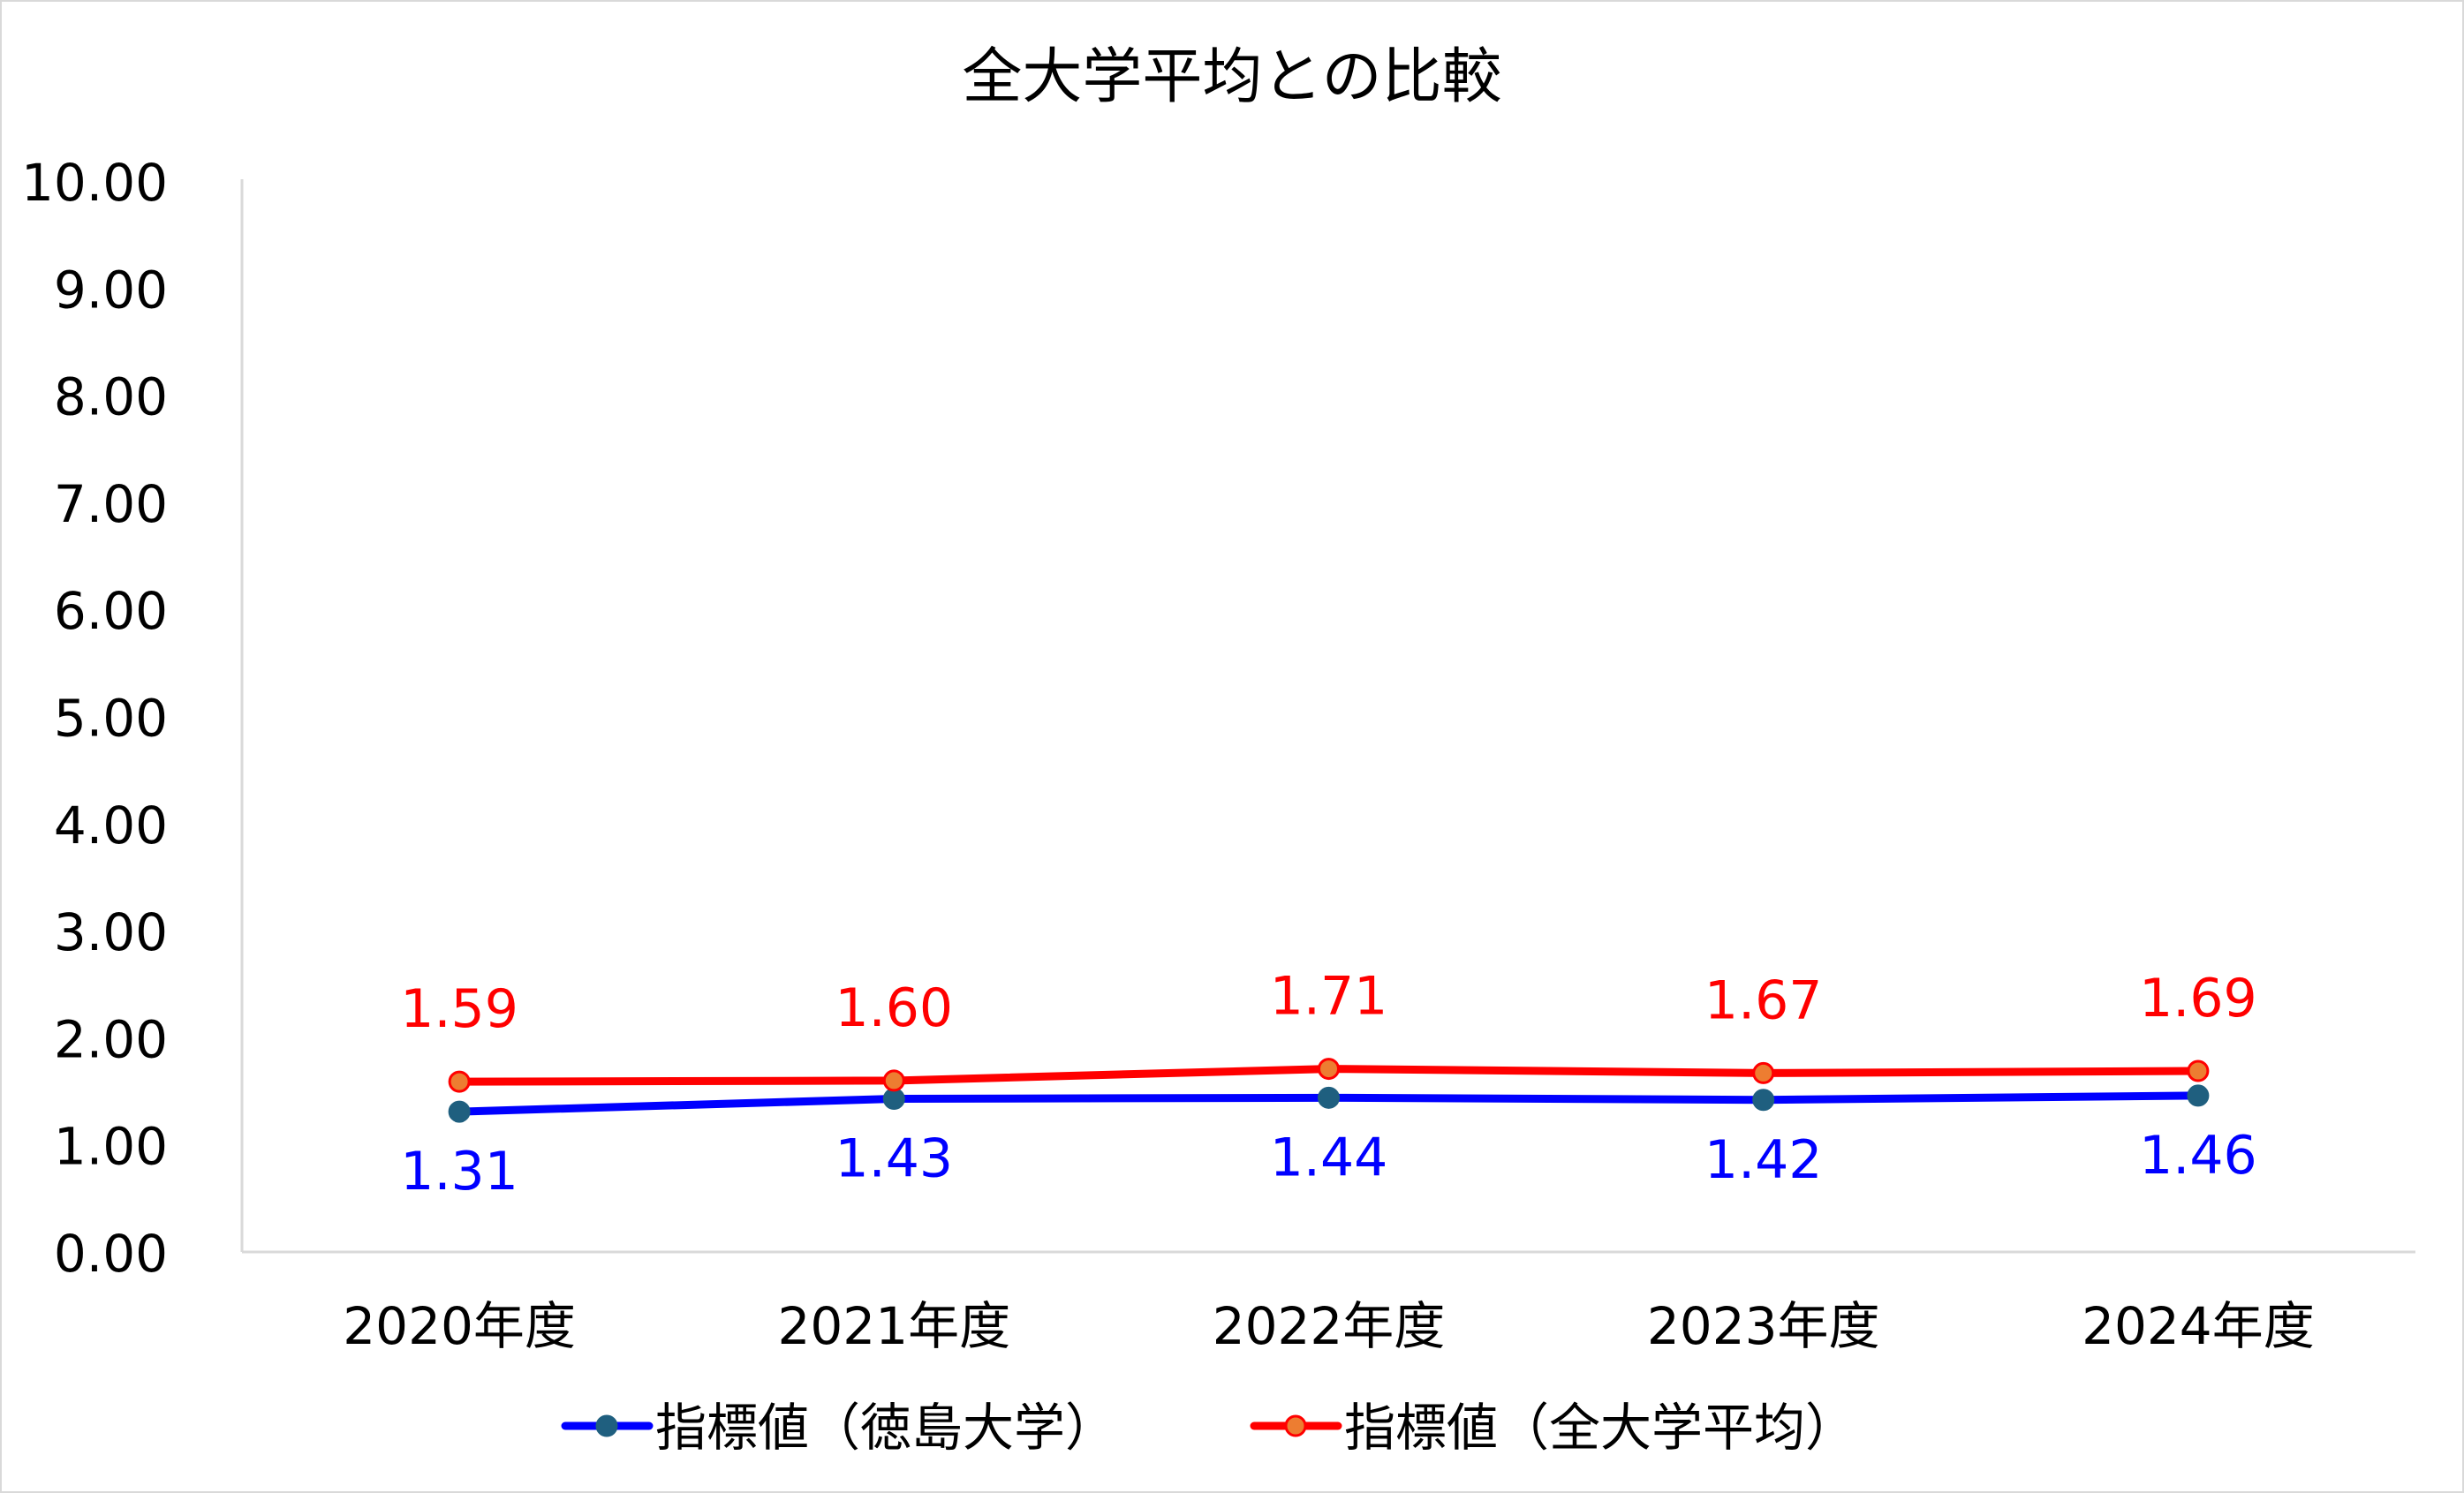 This screenshot has height=1493, width=2464. Describe the element at coordinates (1329, 997) in the screenshot. I see `data-label: 1.71` at that location.